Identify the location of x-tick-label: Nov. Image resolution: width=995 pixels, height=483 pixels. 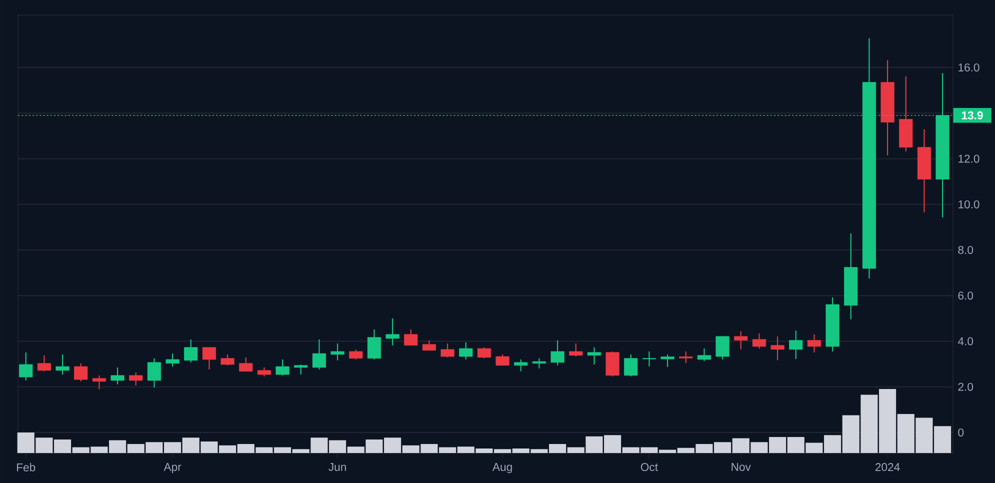
(741, 467).